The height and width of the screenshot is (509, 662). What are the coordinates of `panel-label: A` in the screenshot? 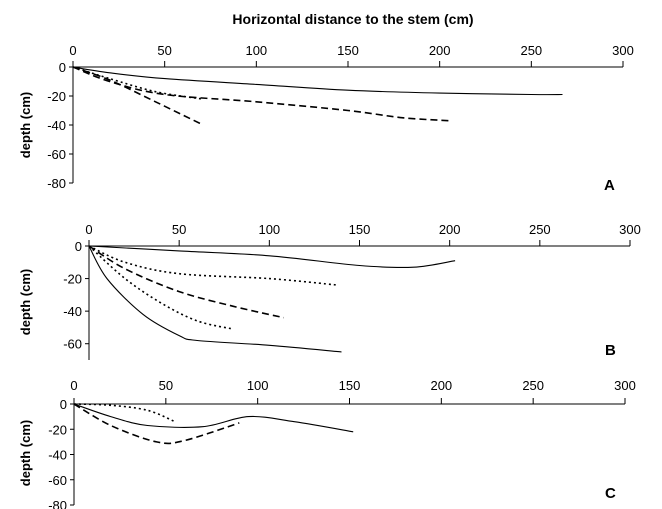 It's located at (609, 185).